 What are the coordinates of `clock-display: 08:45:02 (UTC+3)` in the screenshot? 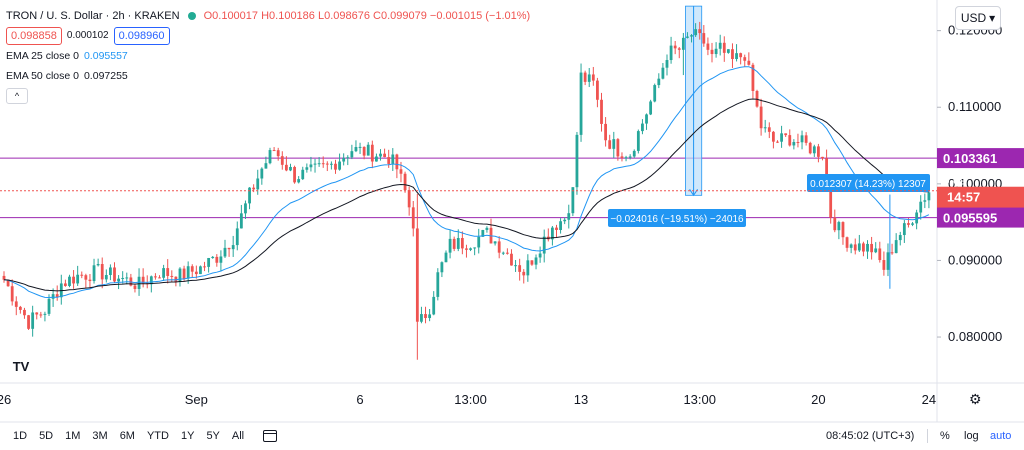 It's located at (870, 436).